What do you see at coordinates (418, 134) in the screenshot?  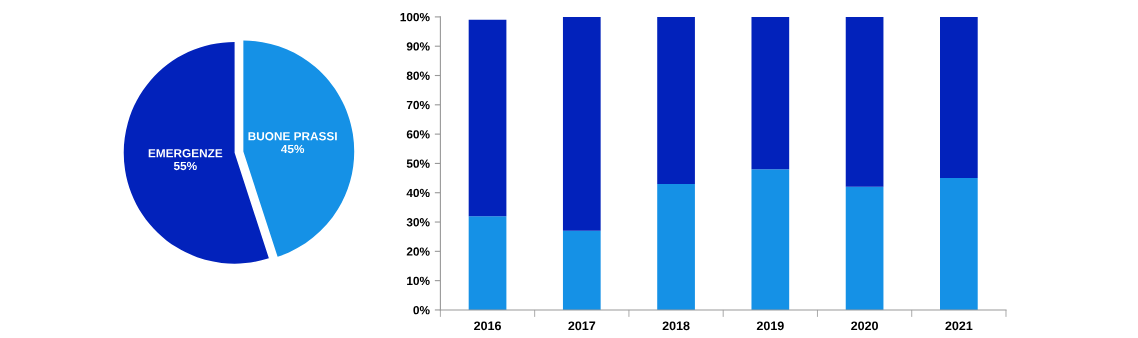 I see `y-tick-label: 60%` at bounding box center [418, 134].